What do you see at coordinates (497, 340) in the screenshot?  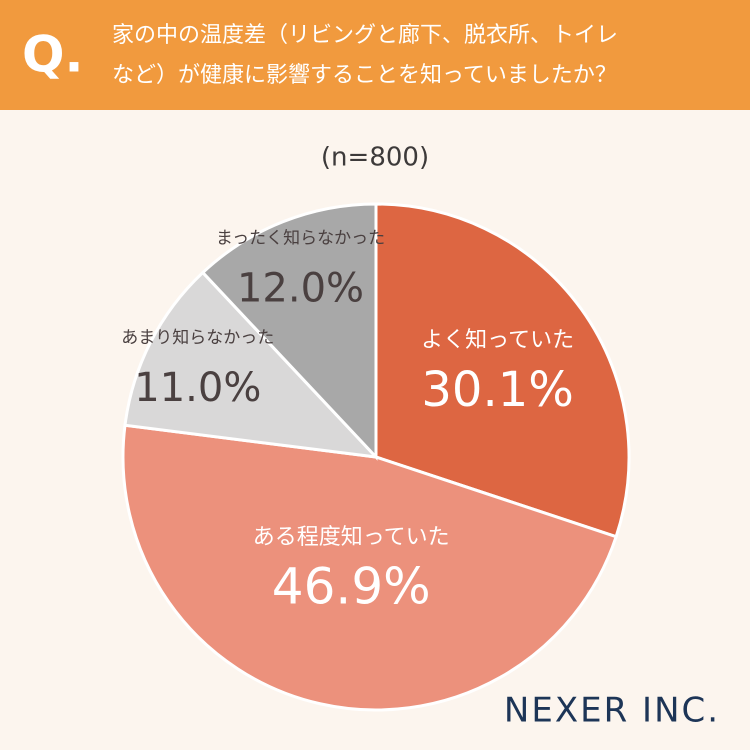 I see `slice-label: よく知っていた` at bounding box center [497, 340].